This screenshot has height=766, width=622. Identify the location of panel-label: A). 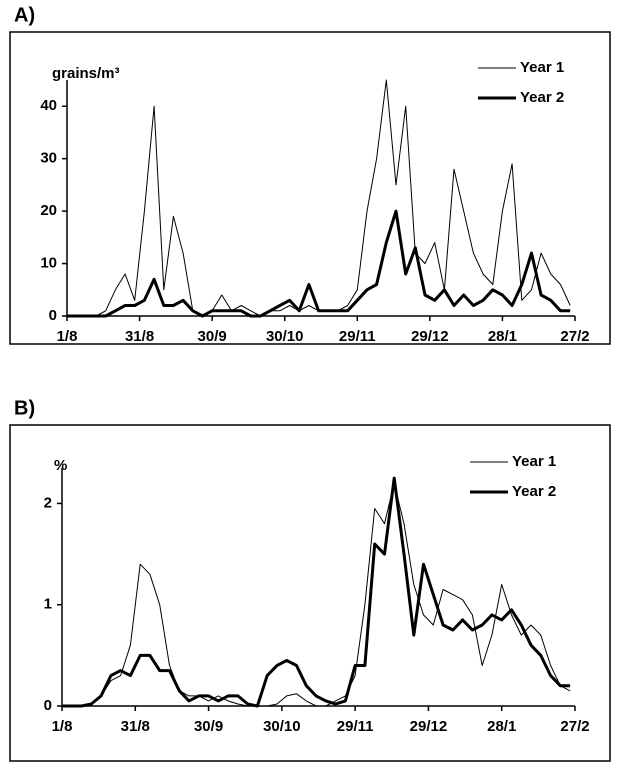
(24, 15).